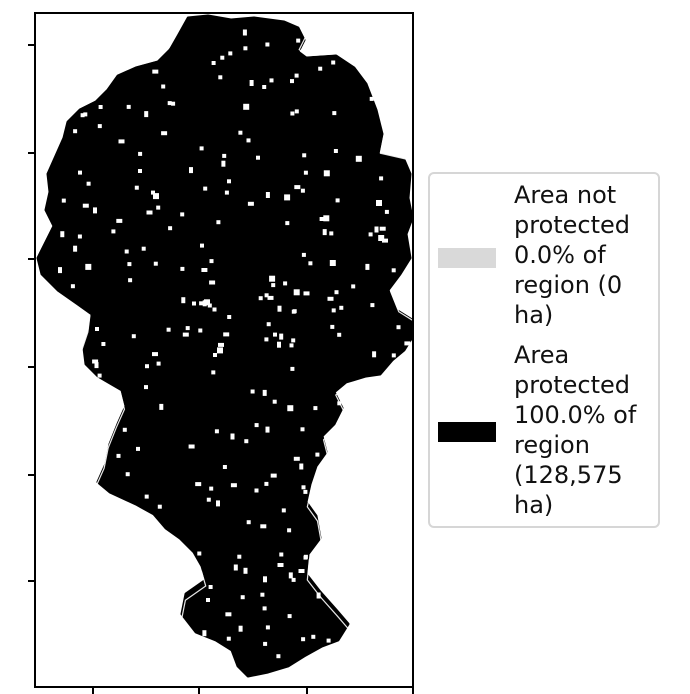 This screenshot has width=690, height=694. What do you see at coordinates (544, 255) in the screenshot?
I see `legend-entry-not-protected: Area not protected 0.0% of region (0 ha)` at bounding box center [544, 255].